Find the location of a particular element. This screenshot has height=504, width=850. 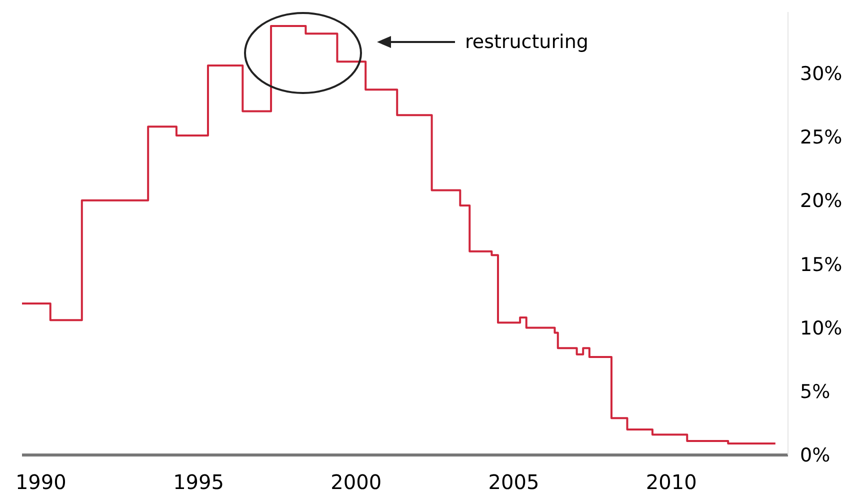

y-tick-label: 0% is located at coordinates (815, 455).